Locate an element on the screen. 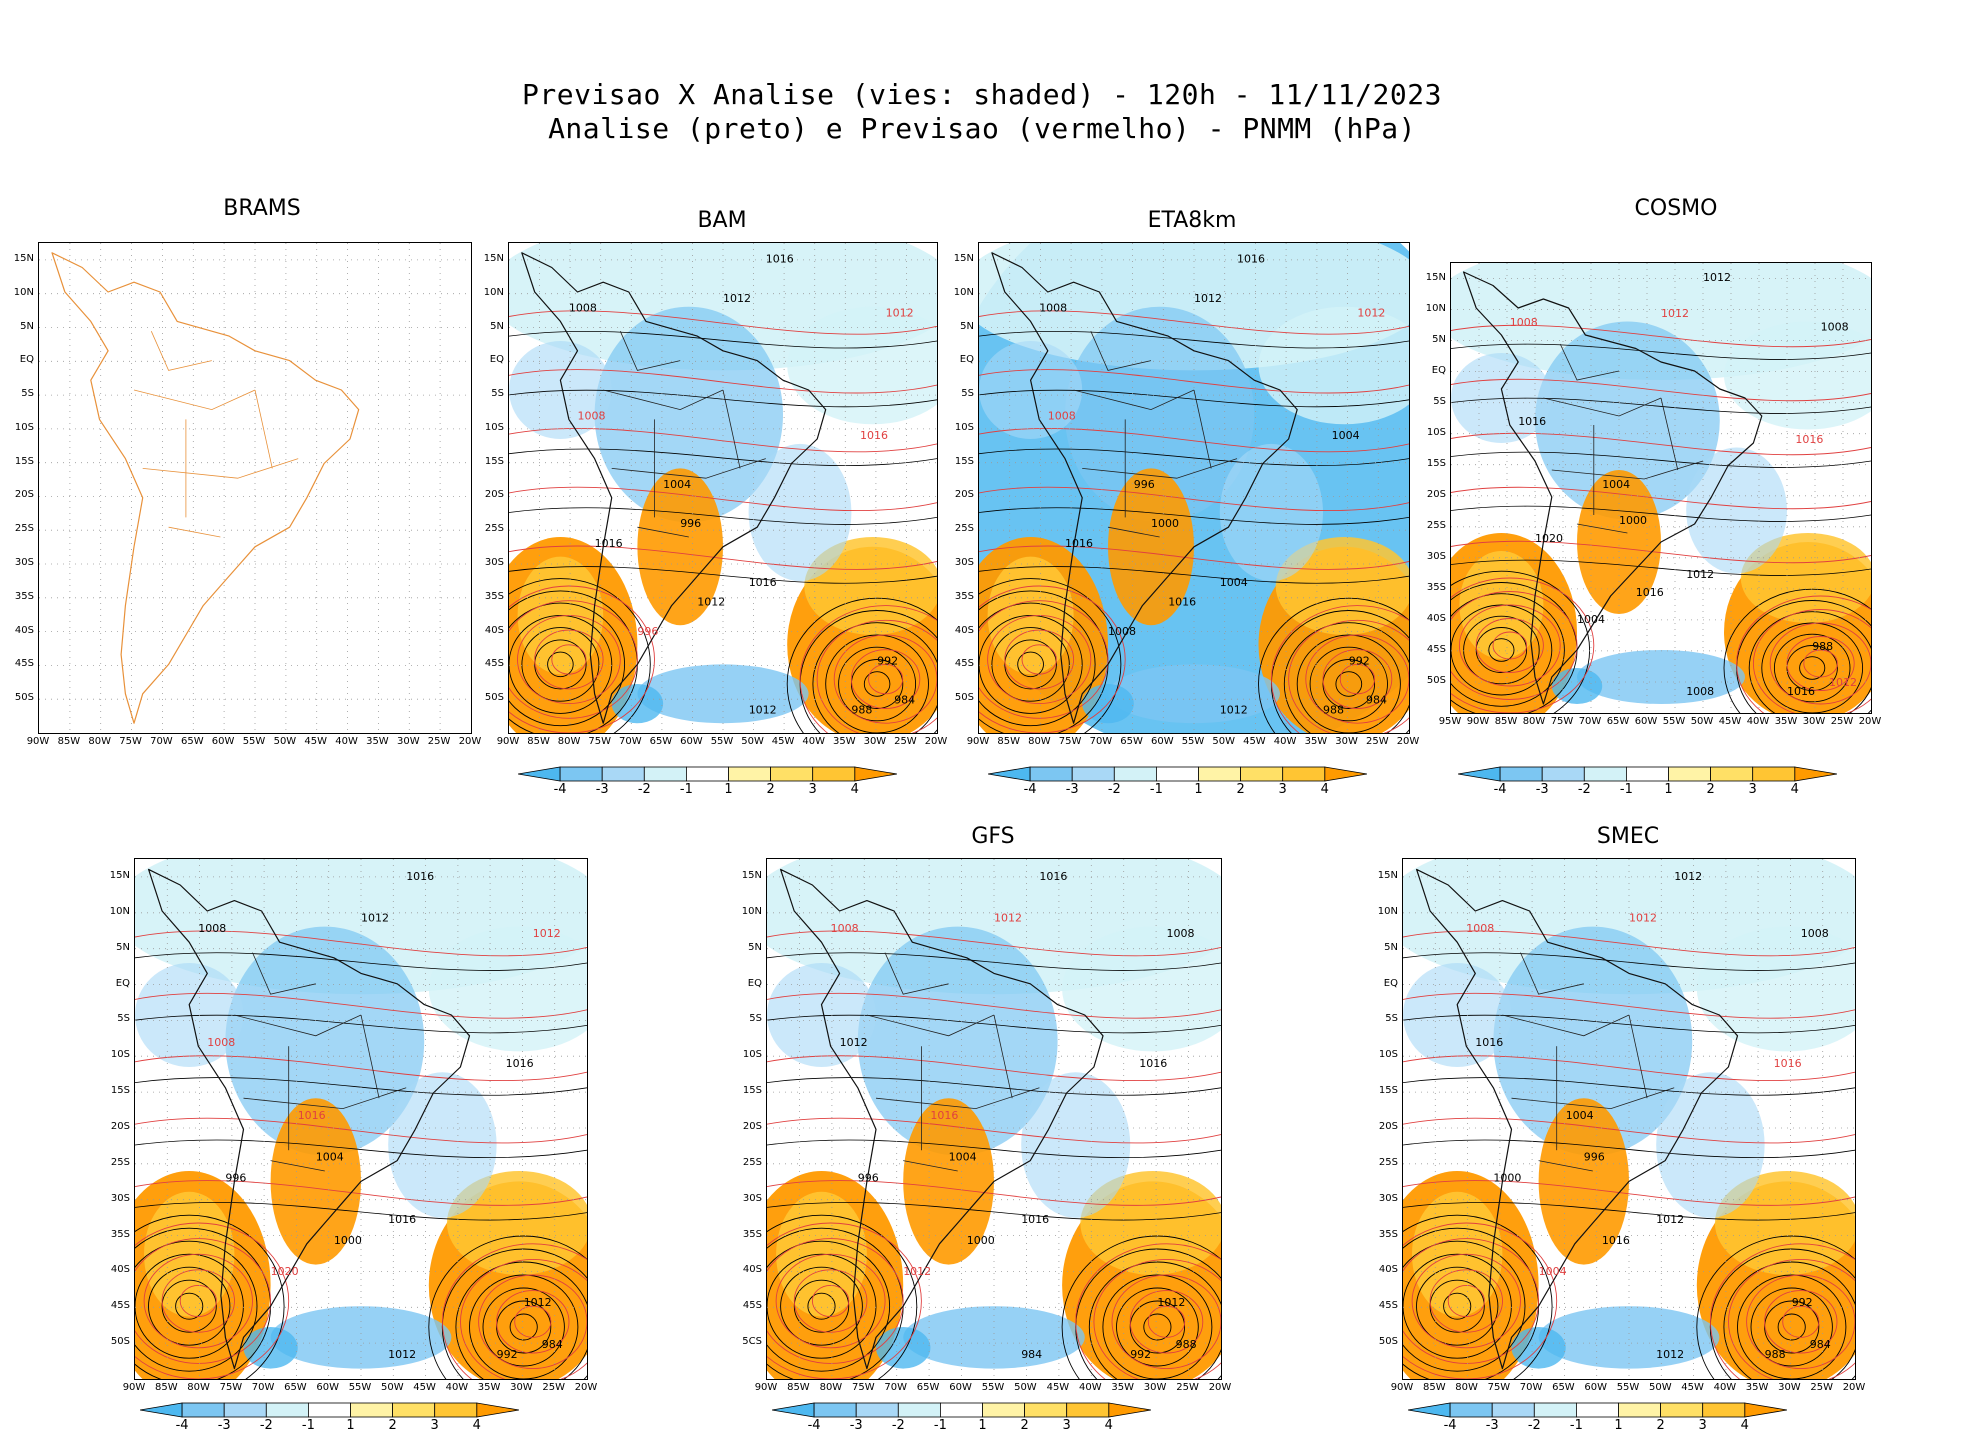  lat-tick-label: 35S is located at coordinates (120, 1234).